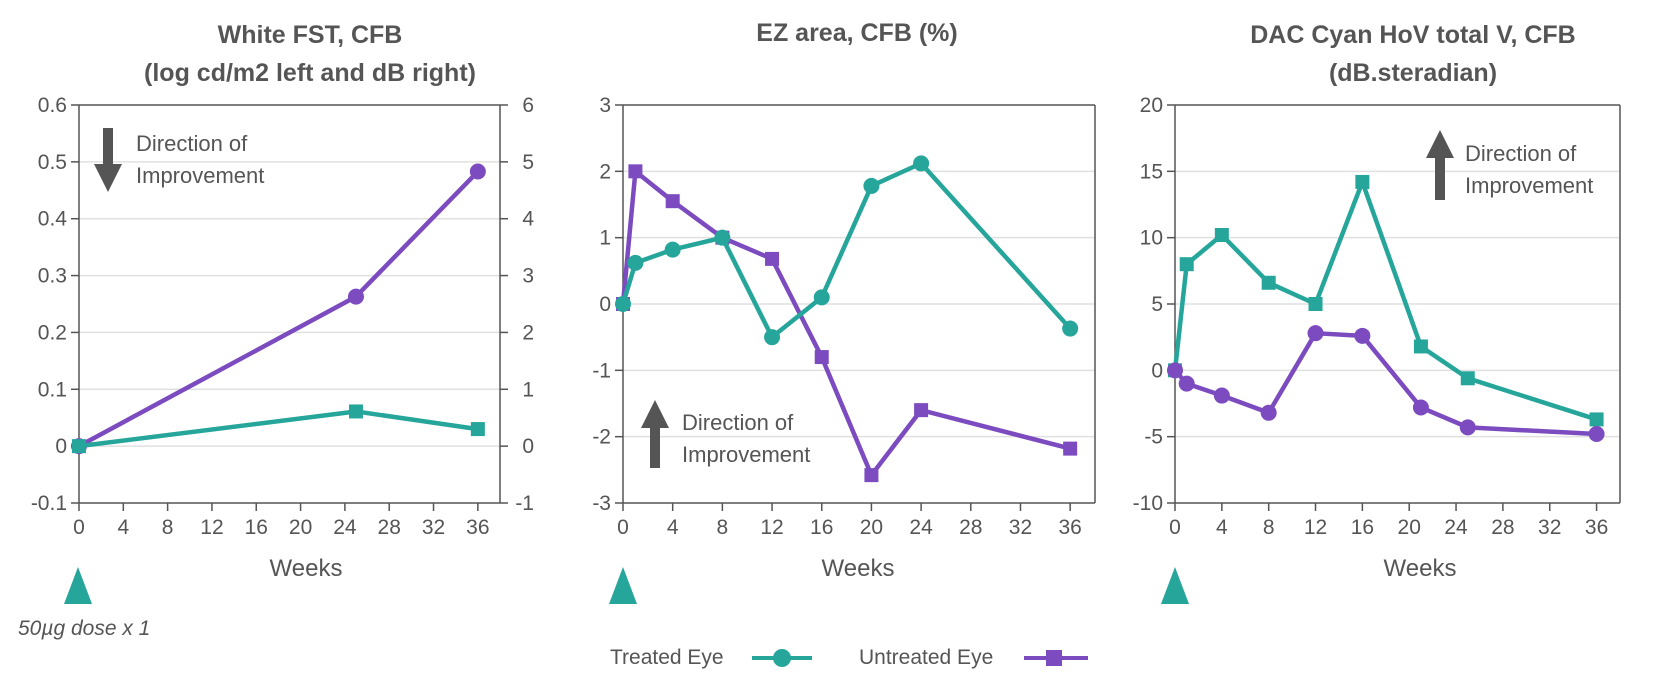  I want to click on y-tick-label: 1, so click(605, 238).